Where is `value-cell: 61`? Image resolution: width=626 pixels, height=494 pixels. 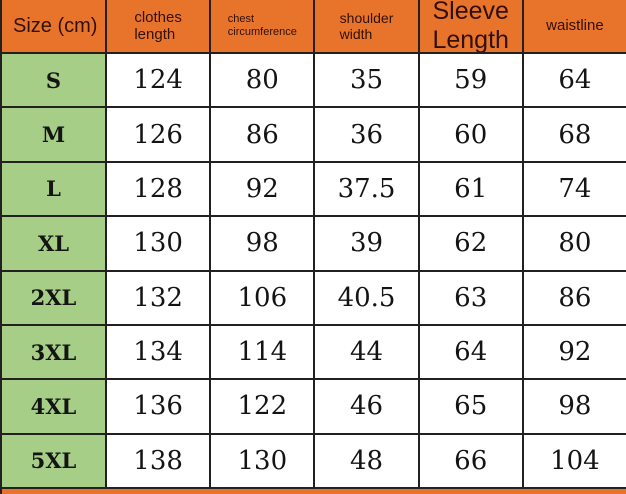 value-cell: 61 is located at coordinates (471, 190).